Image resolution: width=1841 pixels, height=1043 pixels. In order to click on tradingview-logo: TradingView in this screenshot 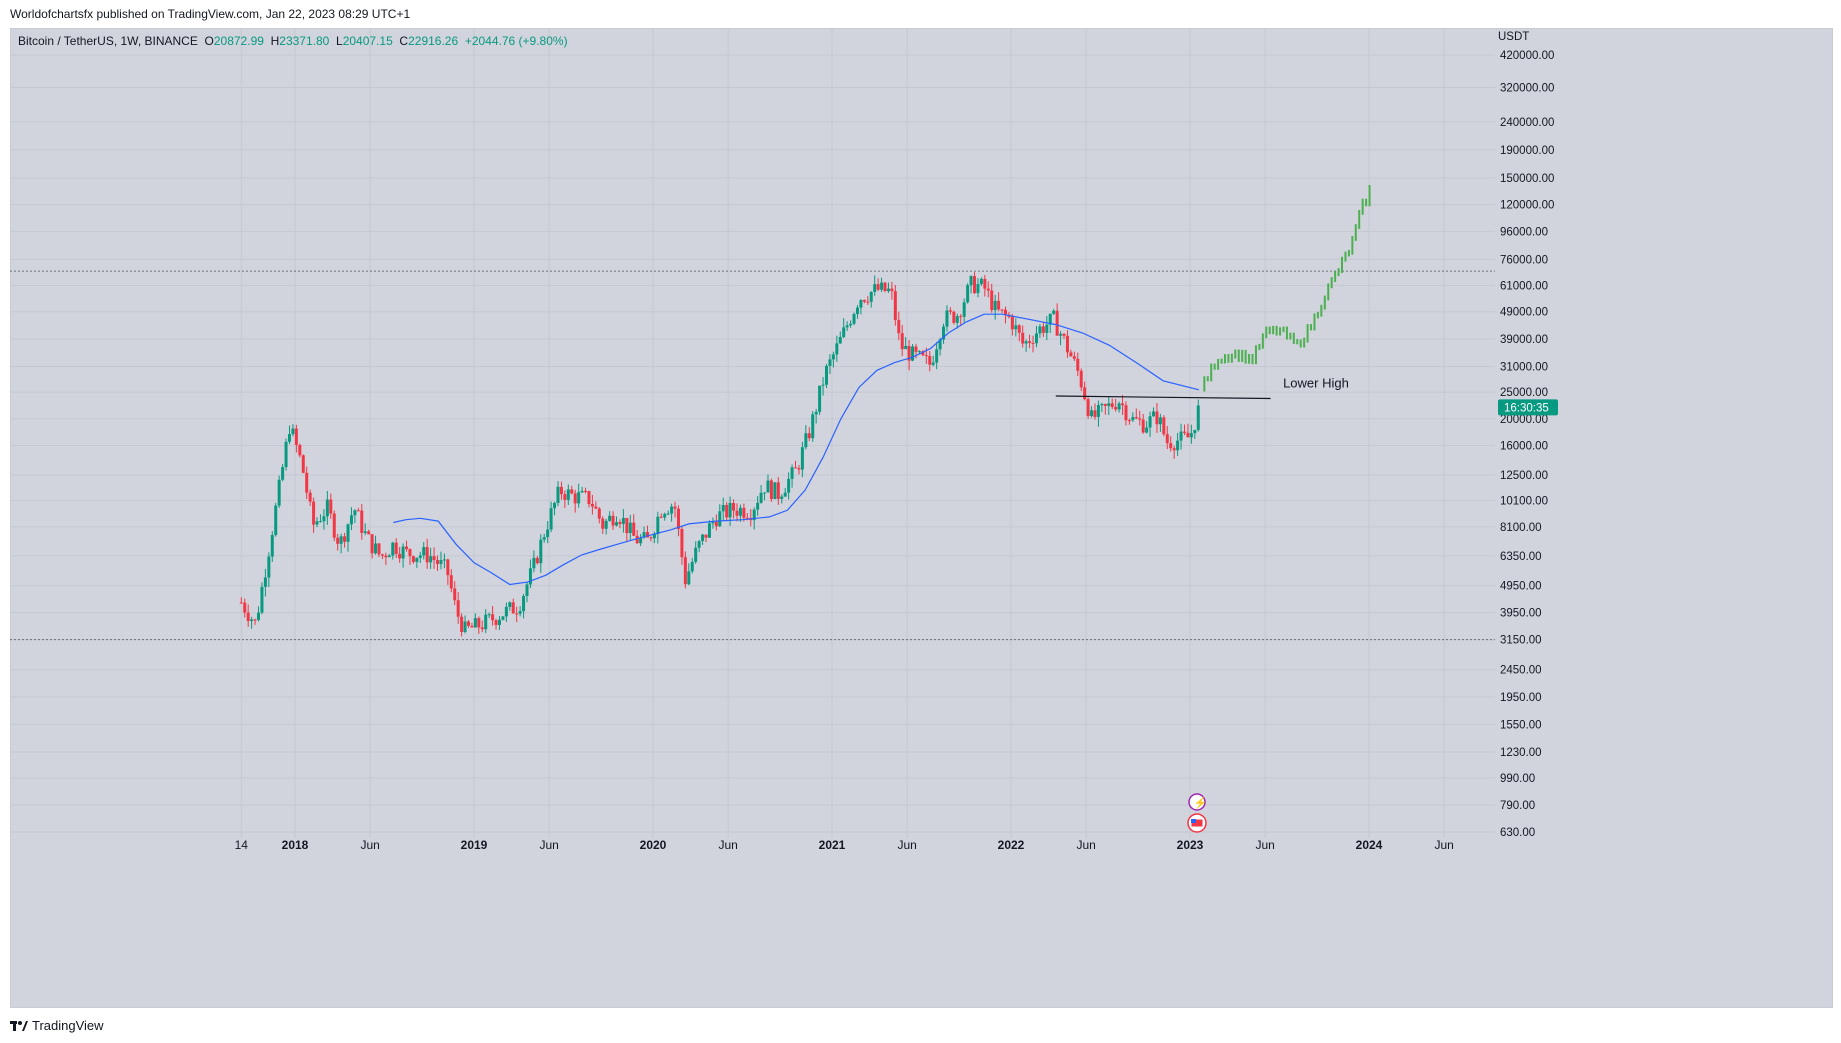, I will do `click(57, 1025)`.